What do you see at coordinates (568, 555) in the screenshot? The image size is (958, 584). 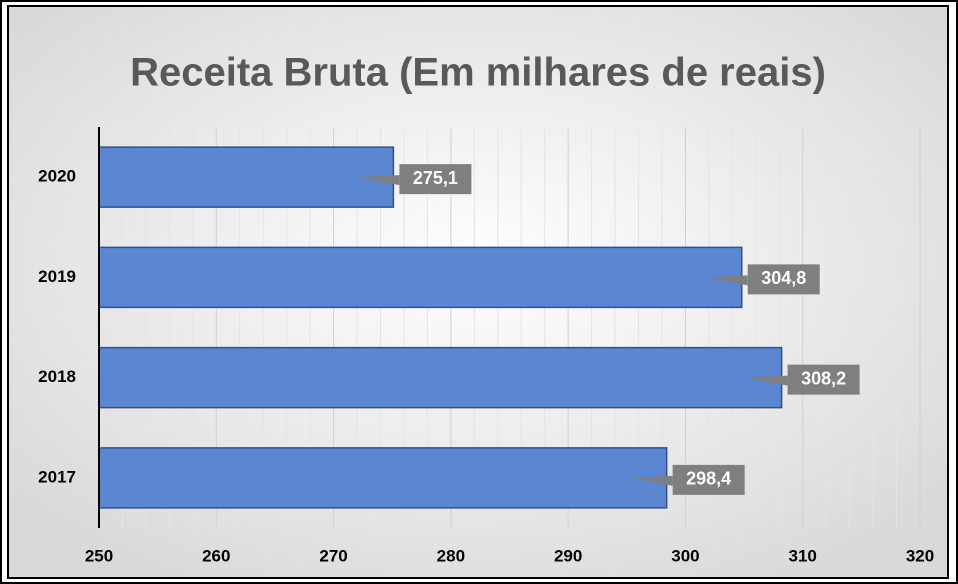 I see `x-tick-label: 290` at bounding box center [568, 555].